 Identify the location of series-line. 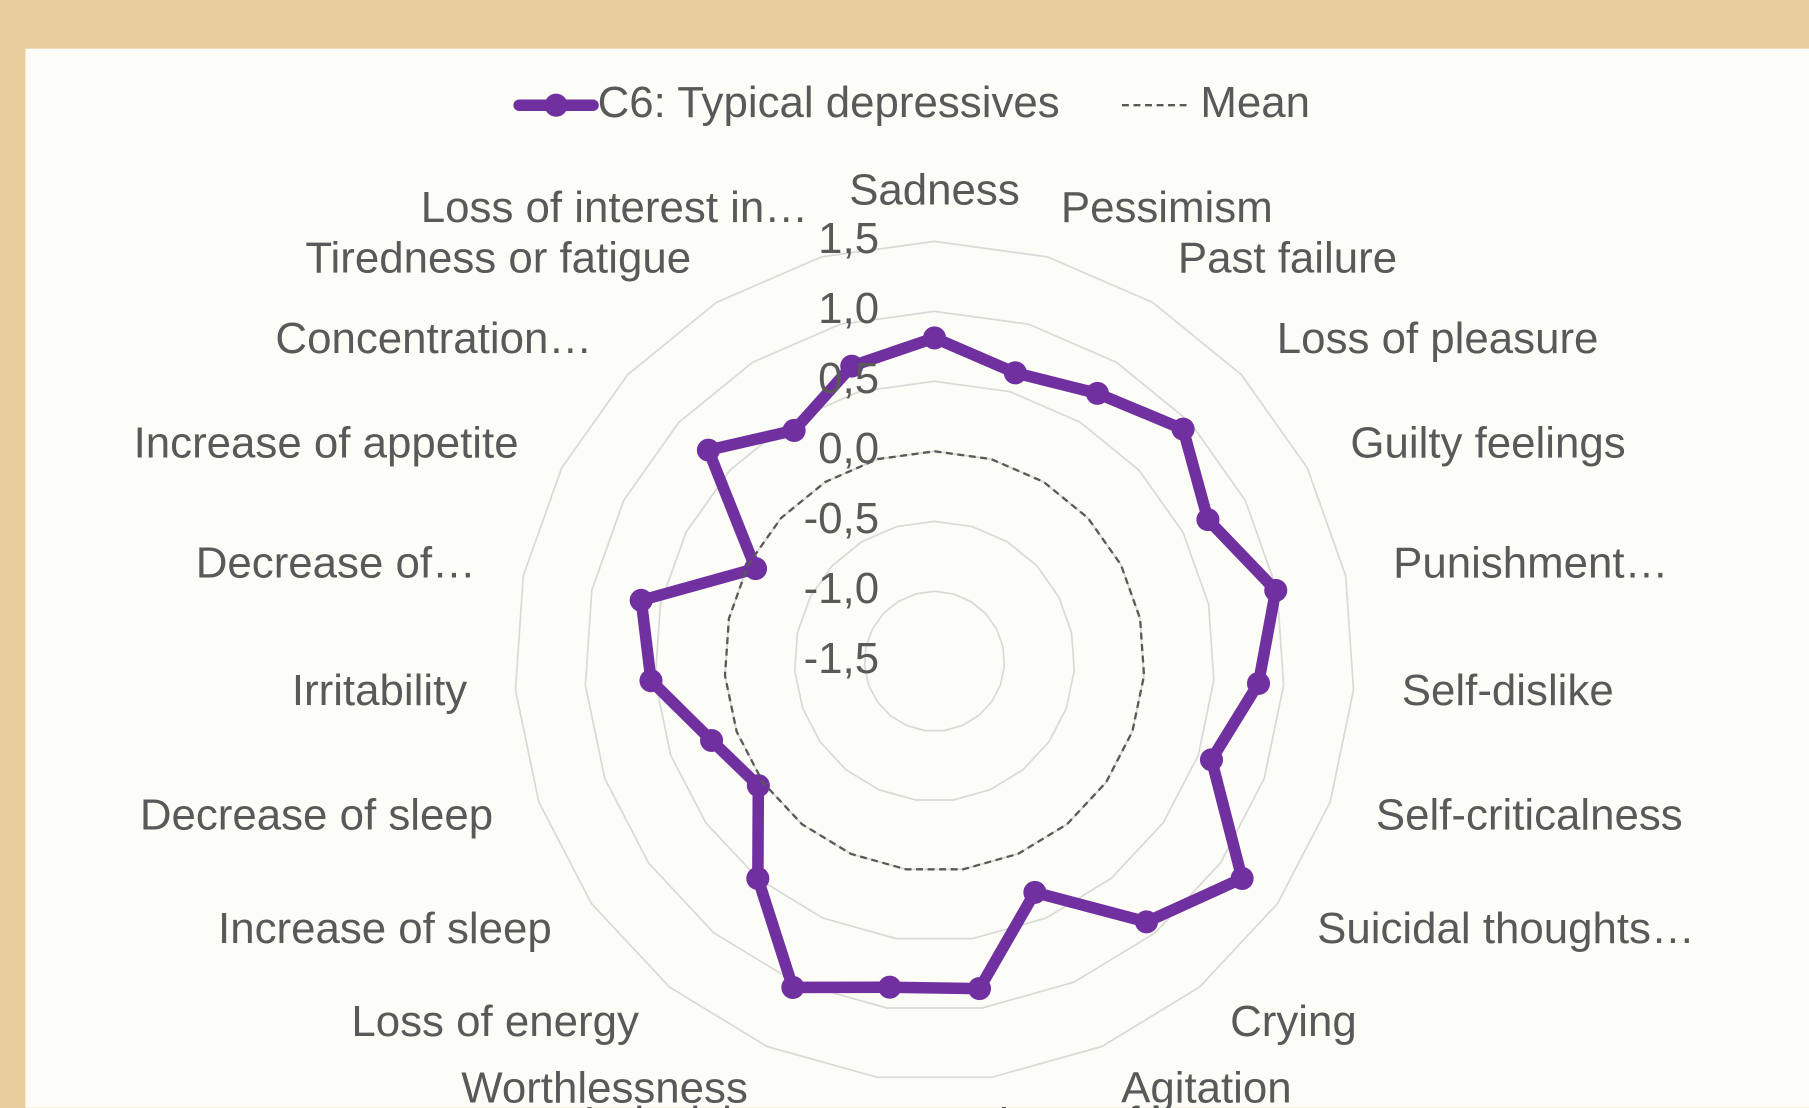
(934, 660).